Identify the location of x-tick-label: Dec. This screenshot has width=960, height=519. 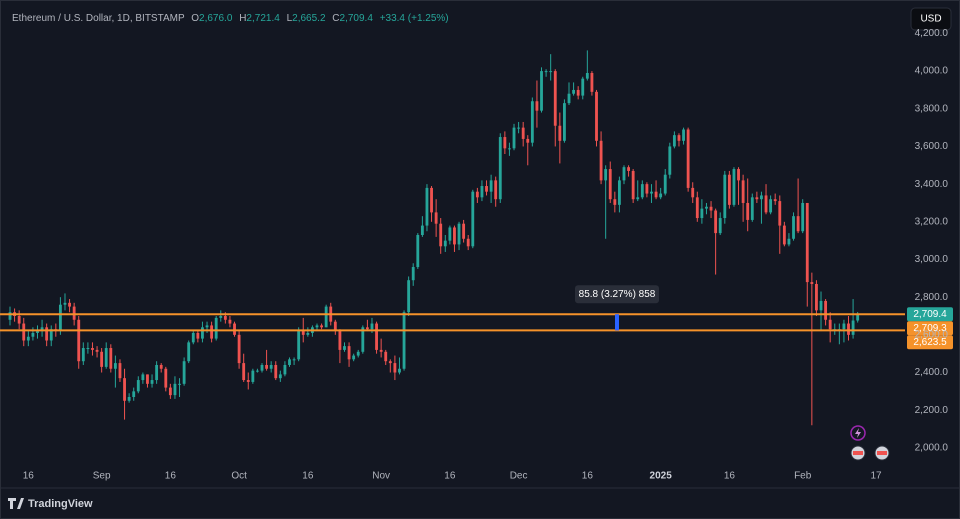
(519, 476).